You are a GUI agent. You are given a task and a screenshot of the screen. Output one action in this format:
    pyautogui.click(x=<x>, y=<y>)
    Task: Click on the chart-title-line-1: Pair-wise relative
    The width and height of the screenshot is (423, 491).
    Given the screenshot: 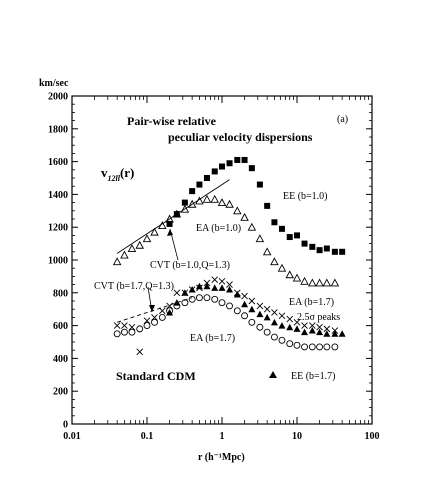 What is the action you would take?
    pyautogui.click(x=172, y=121)
    